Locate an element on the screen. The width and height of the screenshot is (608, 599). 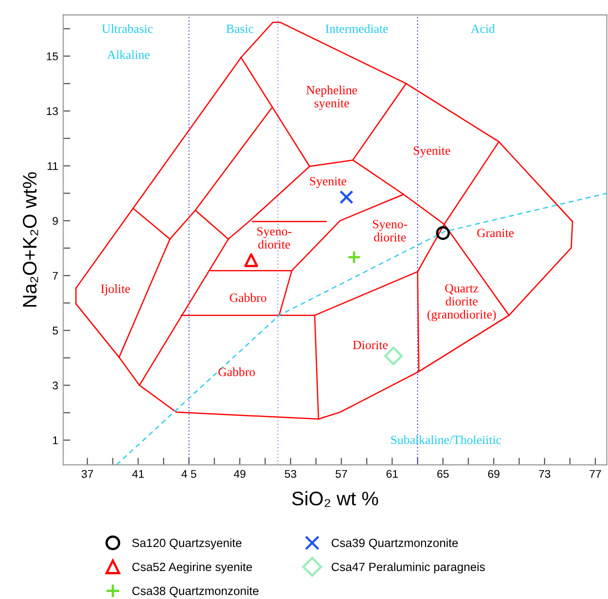
annotation: Diorite is located at coordinates (370, 345).